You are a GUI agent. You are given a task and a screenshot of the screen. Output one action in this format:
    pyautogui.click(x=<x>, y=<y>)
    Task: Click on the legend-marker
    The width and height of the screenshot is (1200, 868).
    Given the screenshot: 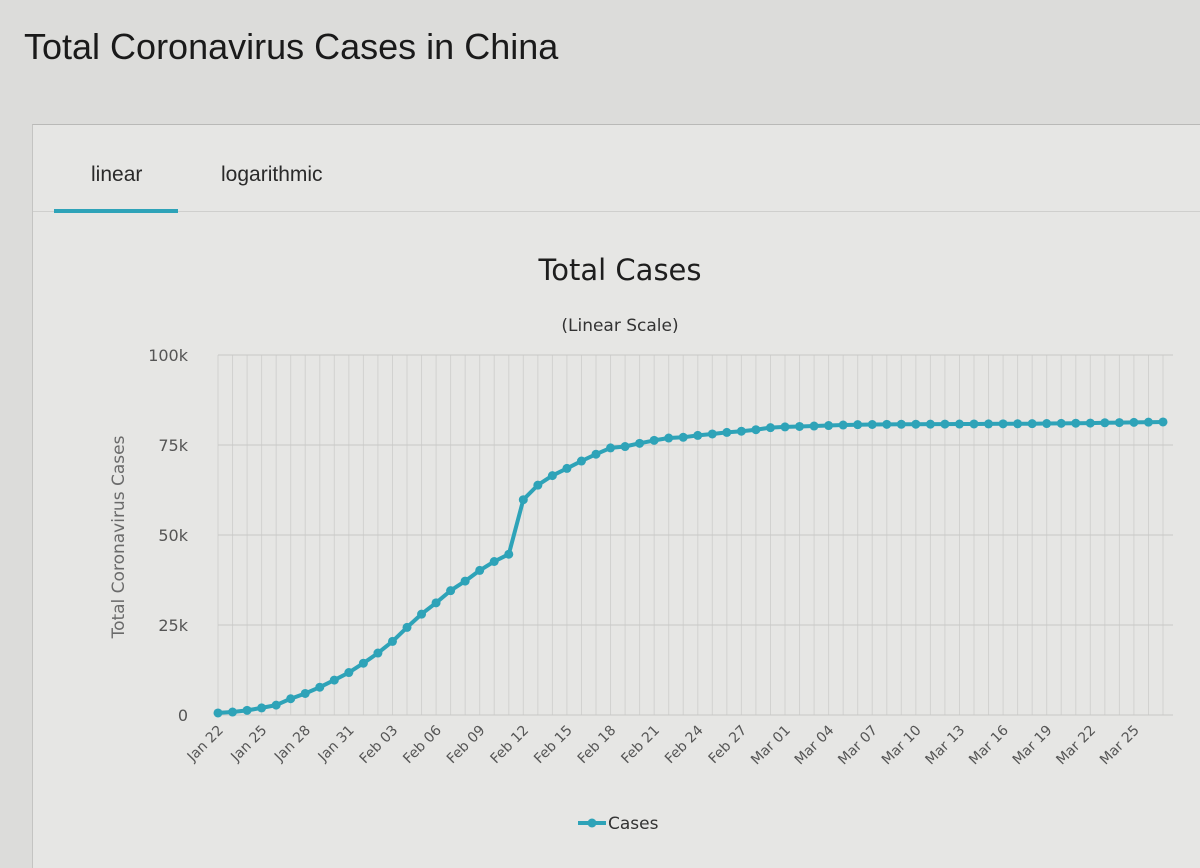 What is the action you would take?
    pyautogui.click(x=592, y=823)
    